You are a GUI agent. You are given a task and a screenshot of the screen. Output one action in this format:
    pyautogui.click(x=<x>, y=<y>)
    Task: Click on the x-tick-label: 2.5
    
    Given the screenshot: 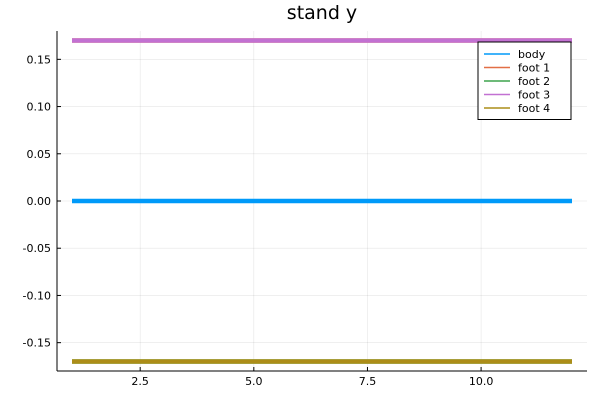 What is the action you would take?
    pyautogui.click(x=140, y=381)
    